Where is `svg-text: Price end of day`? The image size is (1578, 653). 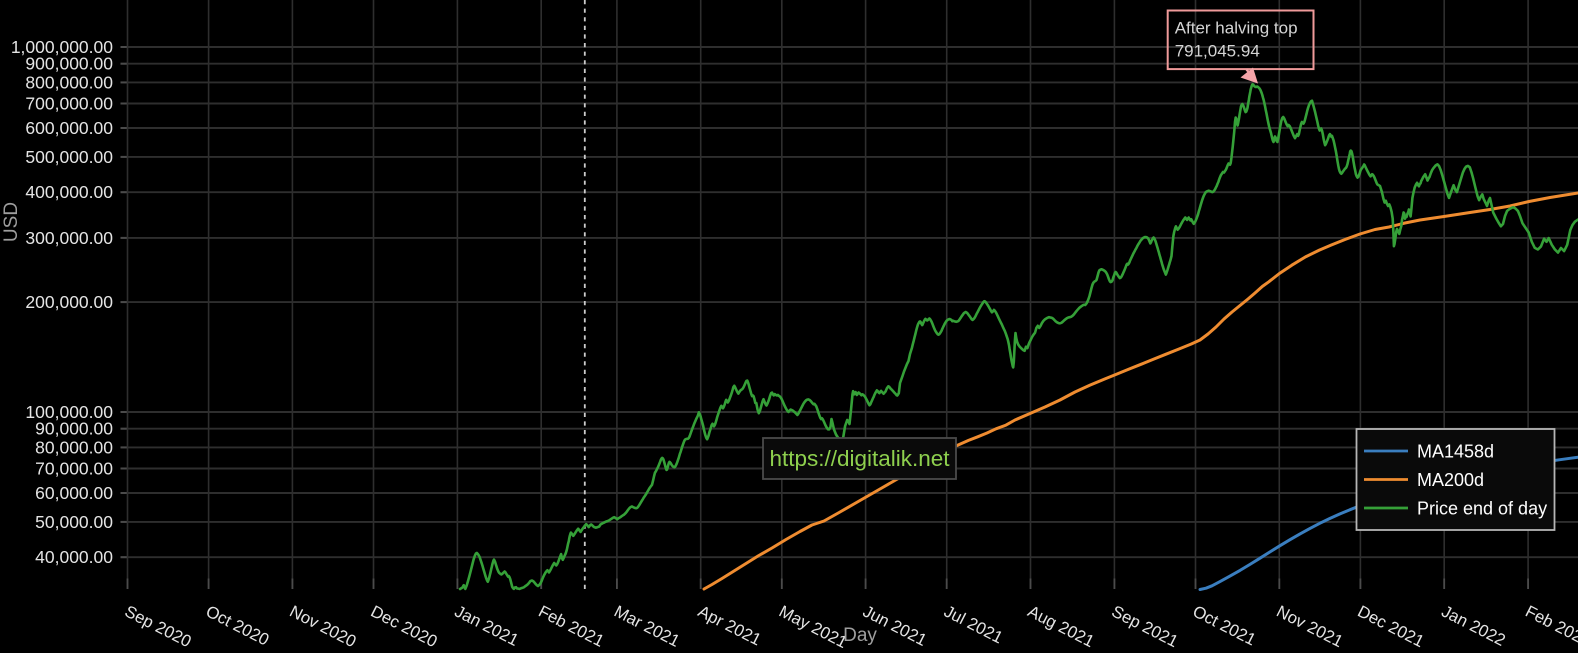 svg-text: Price end of day is located at coordinates (1482, 509).